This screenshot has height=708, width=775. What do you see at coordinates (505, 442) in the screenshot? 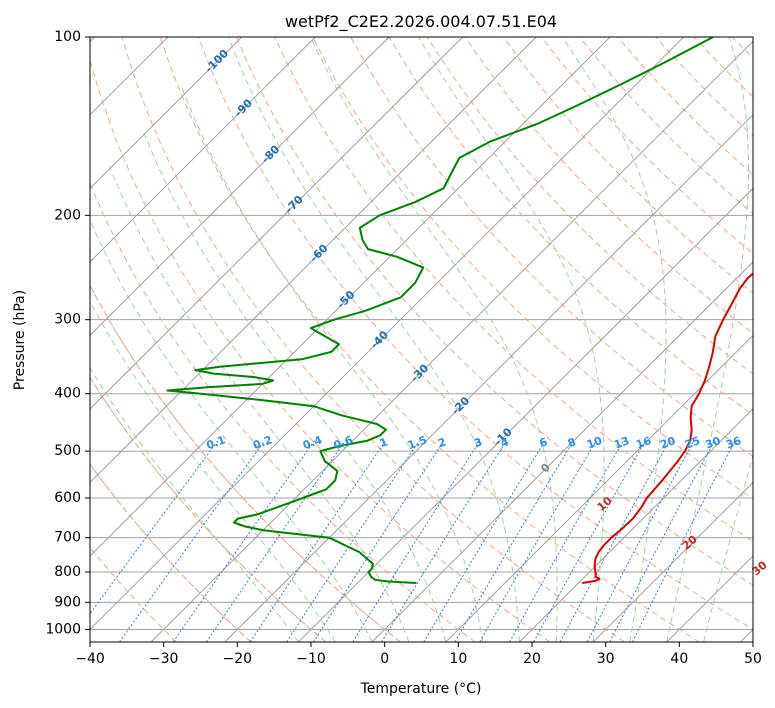
I see `mixing-ratio-label: 4` at bounding box center [505, 442].